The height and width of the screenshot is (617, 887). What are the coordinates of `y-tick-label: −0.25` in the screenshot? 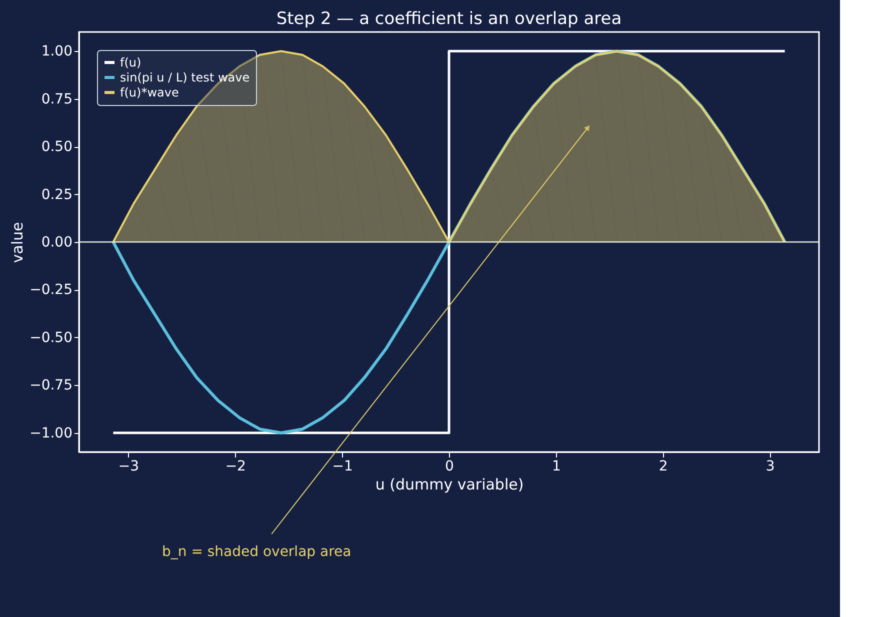 It's located at (51, 290).